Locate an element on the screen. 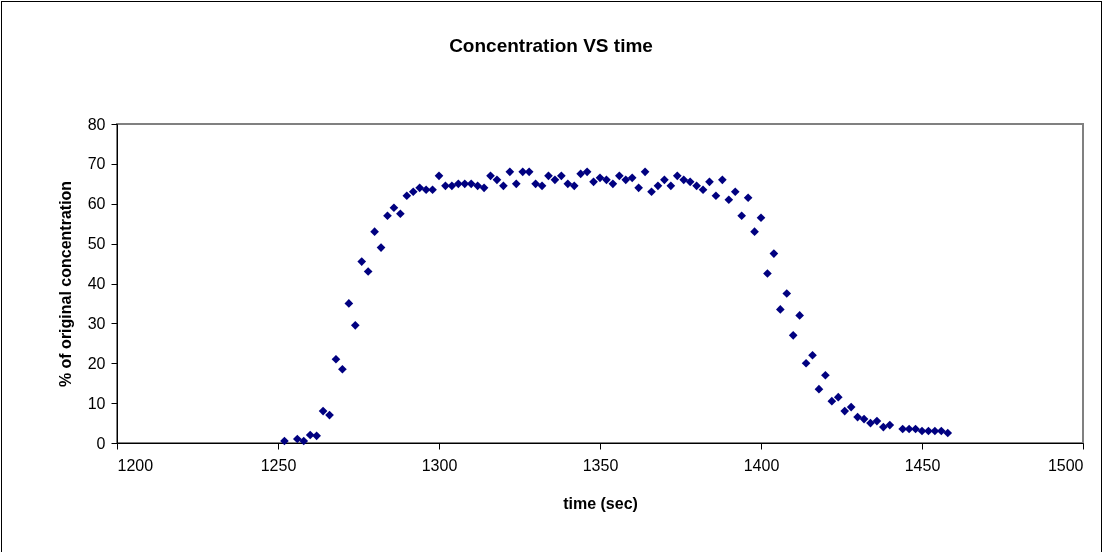 This screenshot has width=1103, height=553. y-tick-label: 10 is located at coordinates (96, 403).